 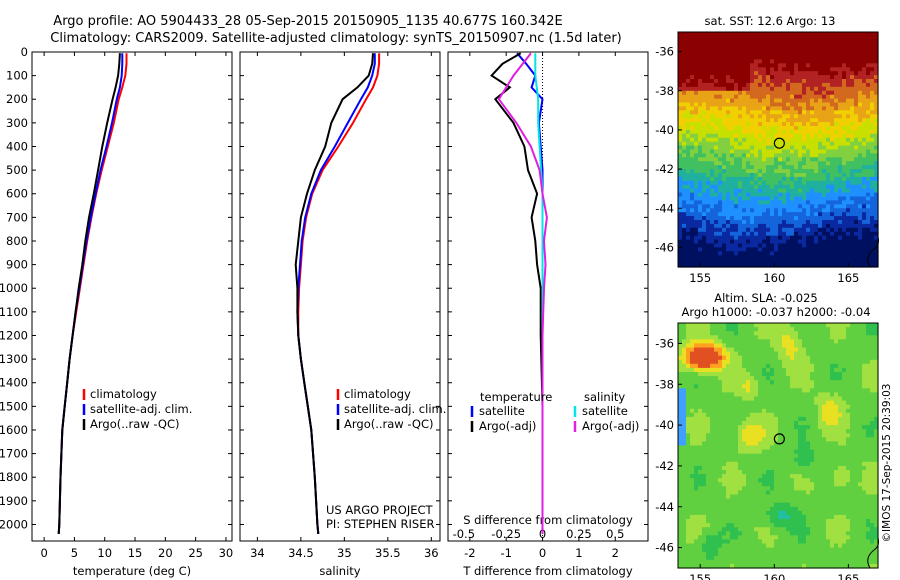 What do you see at coordinates (380, 510) in the screenshot?
I see `project-annotation: US ARGO PROJECT` at bounding box center [380, 510].